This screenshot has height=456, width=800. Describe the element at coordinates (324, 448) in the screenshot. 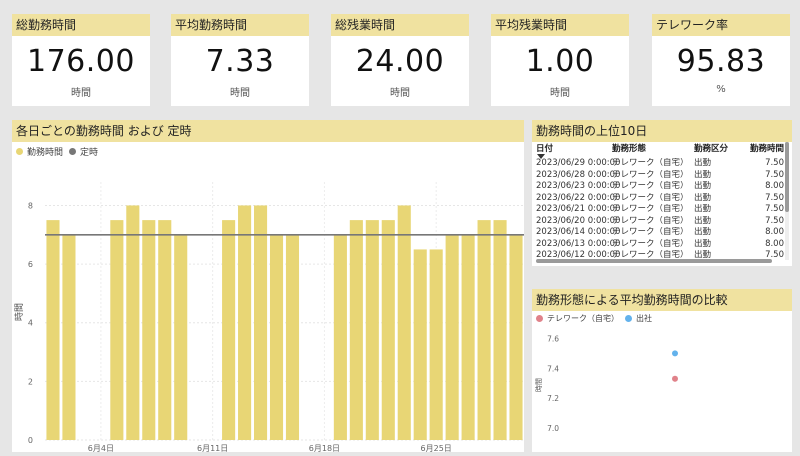

I see `x-tick-label: 6月18日` at that location.